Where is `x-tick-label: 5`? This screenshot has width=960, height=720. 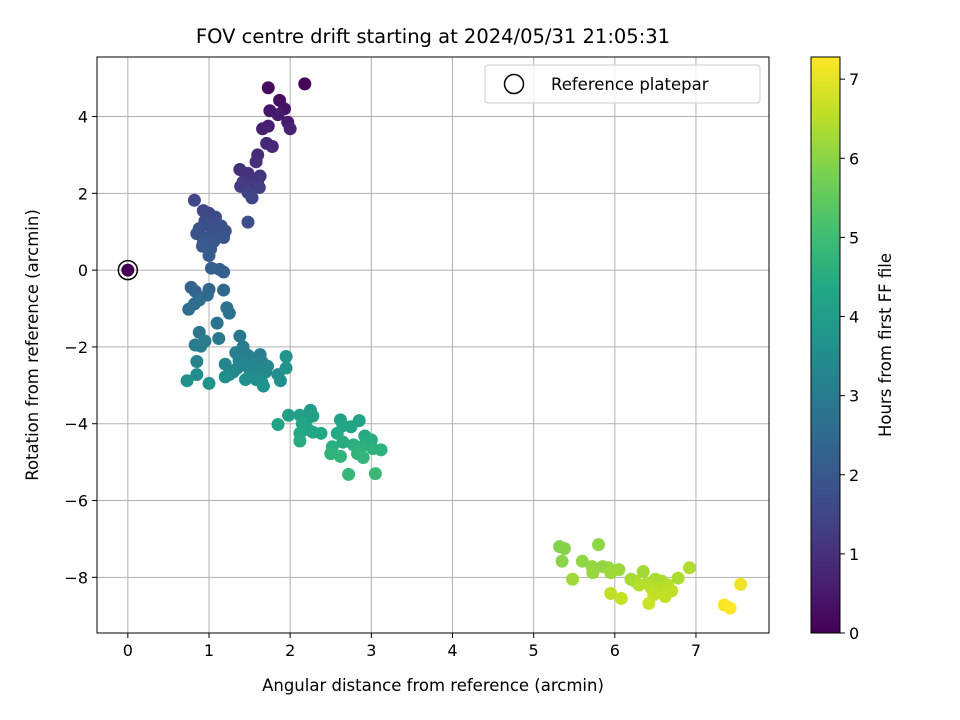 x-tick-label: 5 is located at coordinates (534, 650).